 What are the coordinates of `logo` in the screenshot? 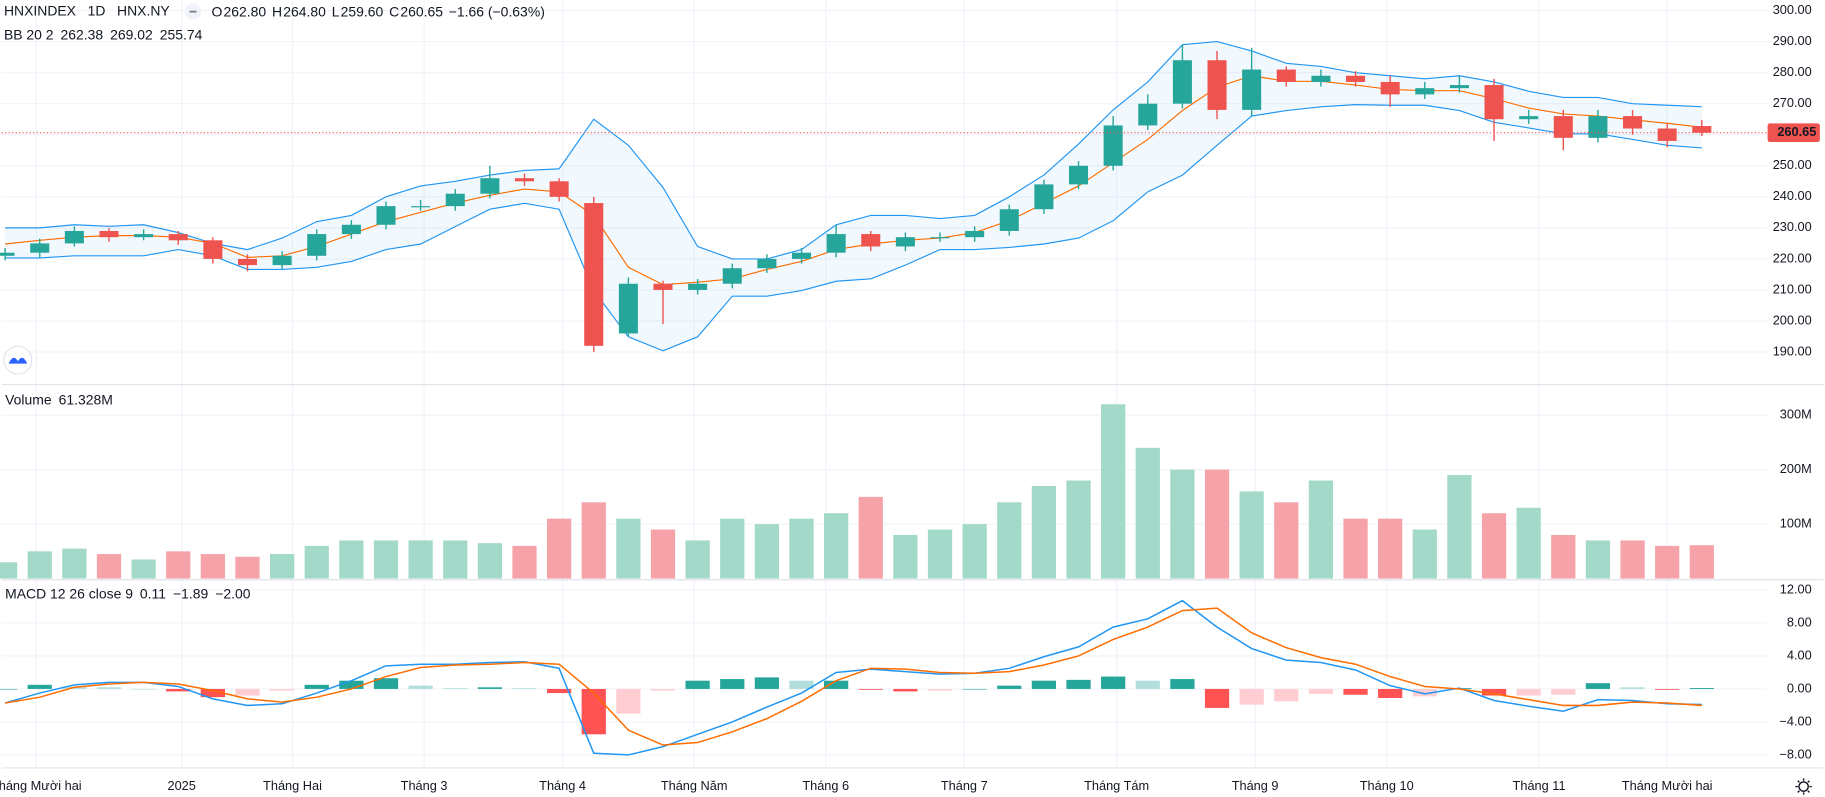 It's located at (18, 360).